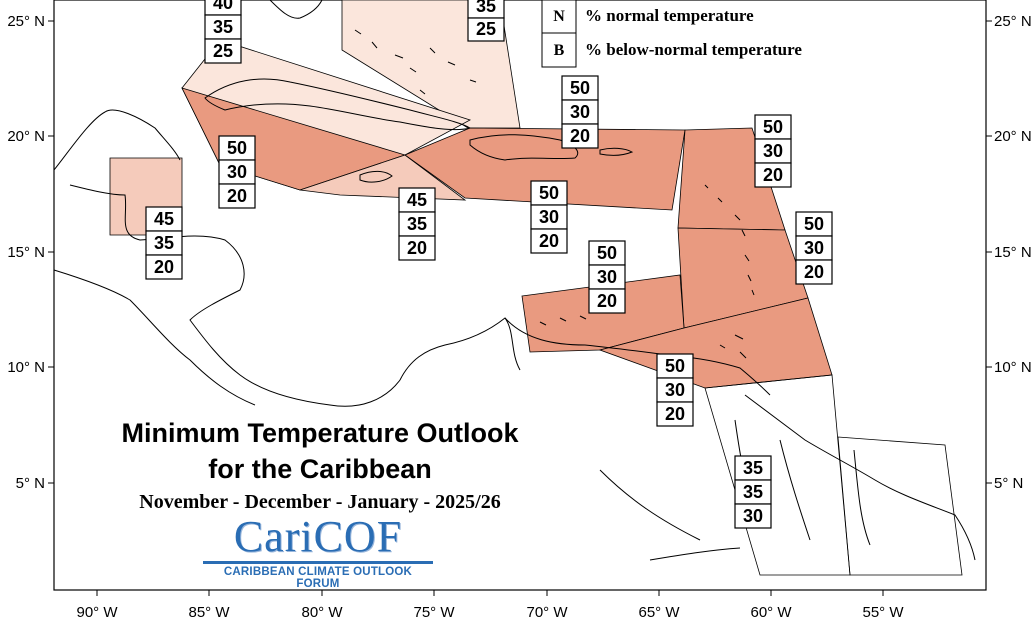 Image resolution: width=1036 pixels, height=630 pixels. I want to click on yucatan-coast, so click(117, 140).